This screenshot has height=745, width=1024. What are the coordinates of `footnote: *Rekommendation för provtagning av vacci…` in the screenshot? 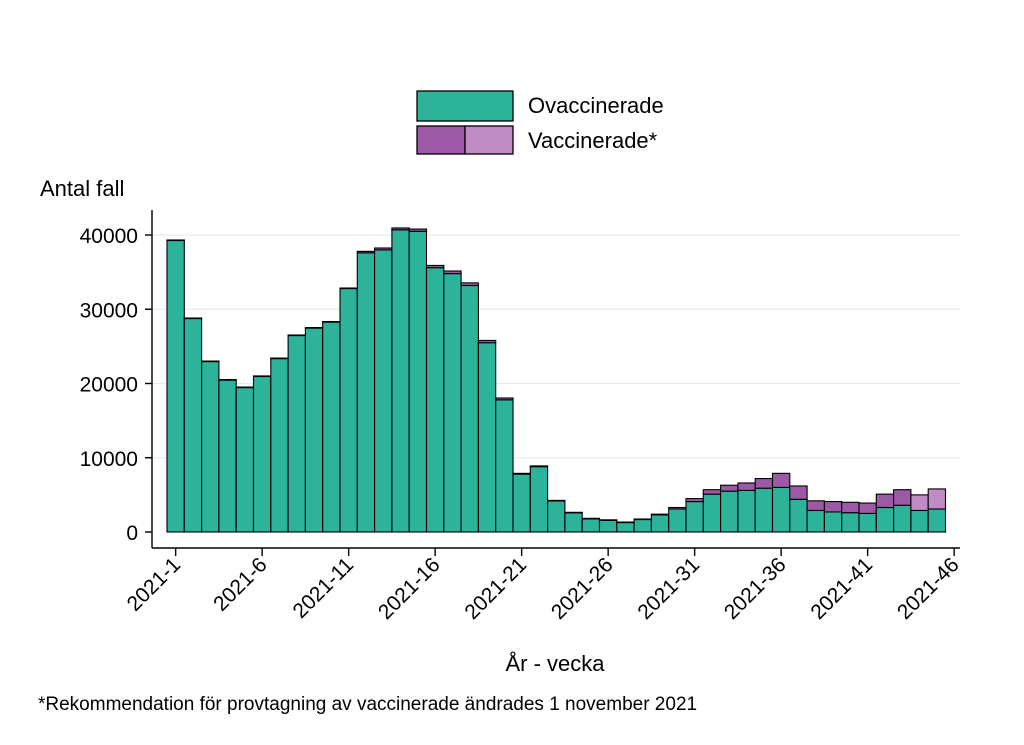 It's located at (368, 704).